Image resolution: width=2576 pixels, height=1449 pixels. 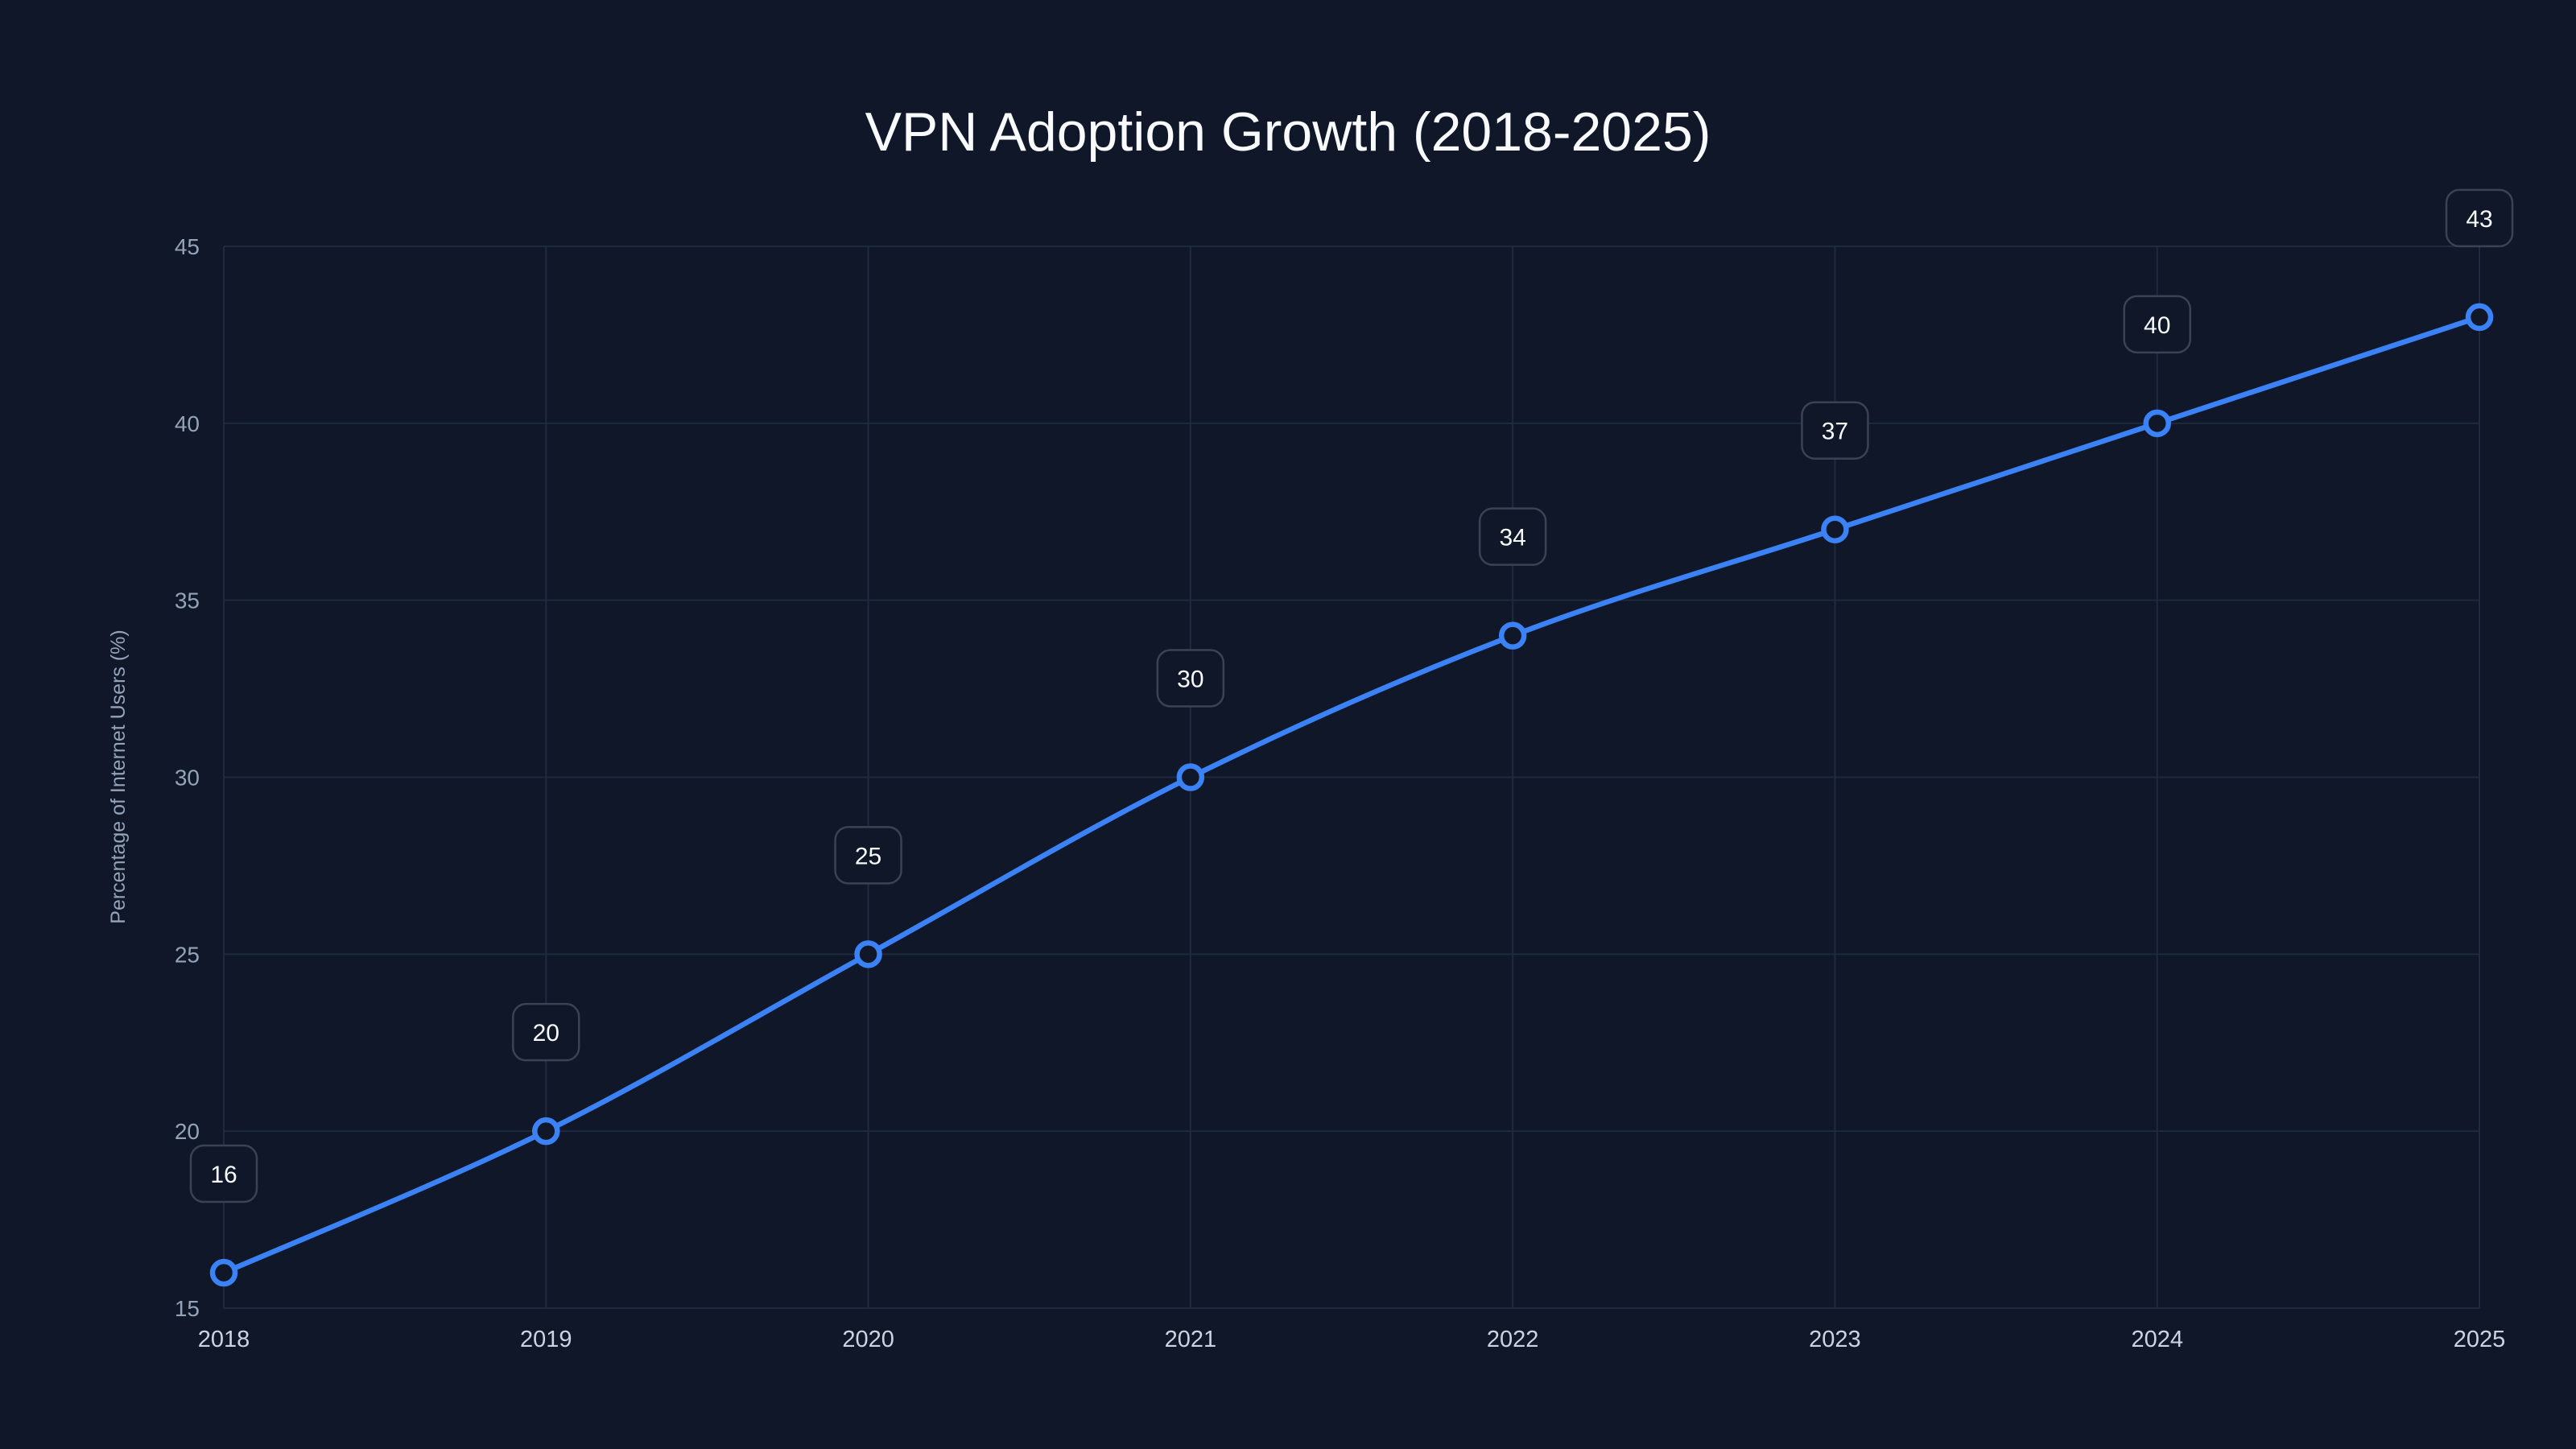 I want to click on data-label-text: 16, so click(x=223, y=1175).